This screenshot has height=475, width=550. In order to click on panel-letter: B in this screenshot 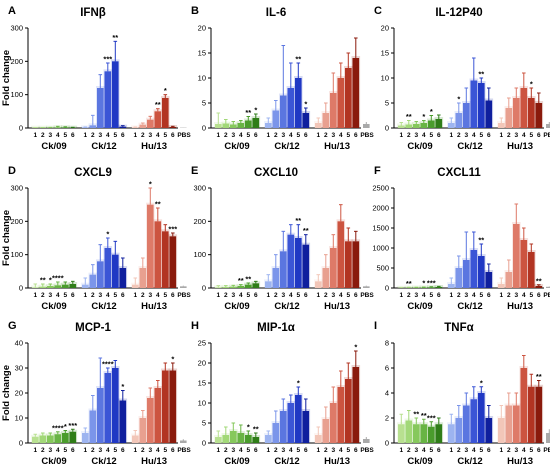, I will do `click(195, 11)`.